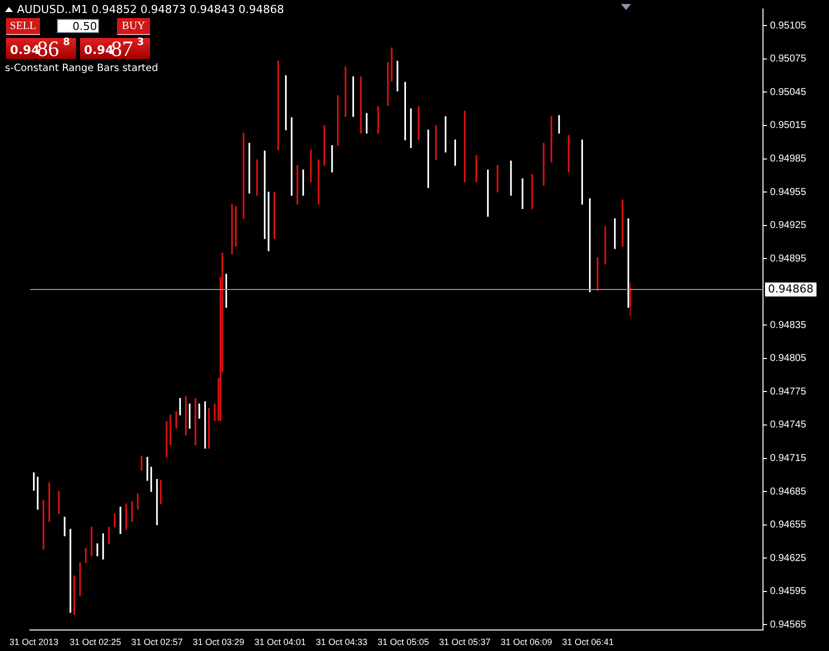 This screenshot has width=829, height=651. What do you see at coordinates (788, 26) in the screenshot?
I see `y-tick-label: 0.95105` at bounding box center [788, 26].